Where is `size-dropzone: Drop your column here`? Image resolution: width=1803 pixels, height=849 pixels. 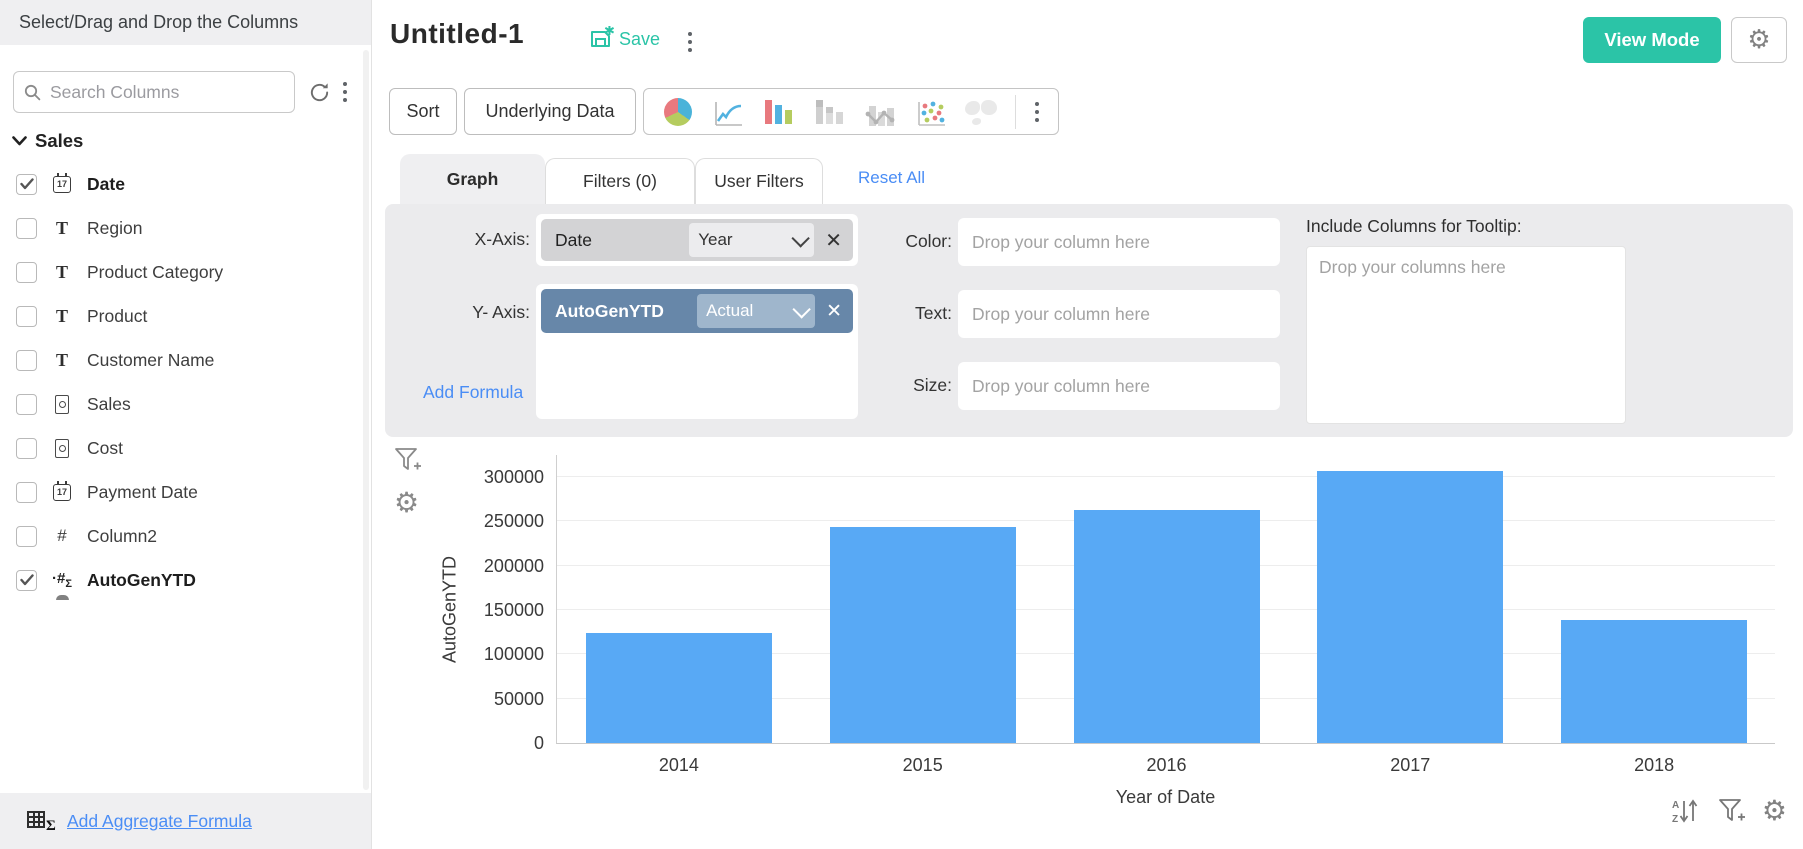 size-dropzone: Drop your column here is located at coordinates (1119, 386).